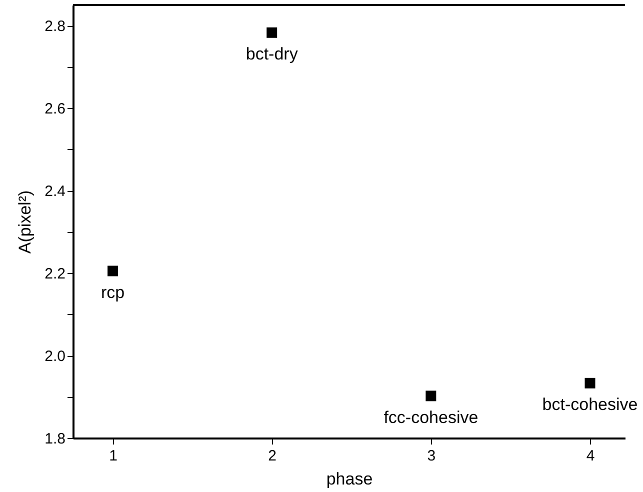  Describe the element at coordinates (113, 456) in the screenshot. I see `x-tick-label: 1` at that location.